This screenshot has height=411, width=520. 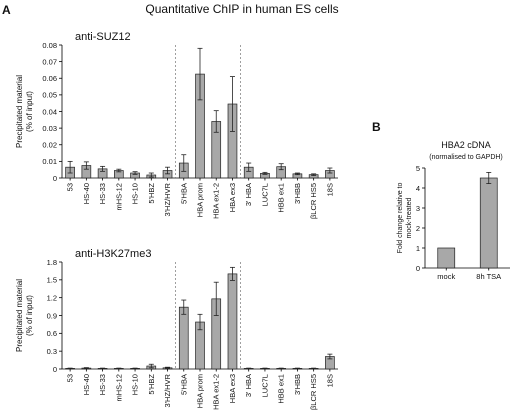 What do you see at coordinates (488, 276) in the screenshot?
I see `x-tick-label: 8h TSA` at bounding box center [488, 276].